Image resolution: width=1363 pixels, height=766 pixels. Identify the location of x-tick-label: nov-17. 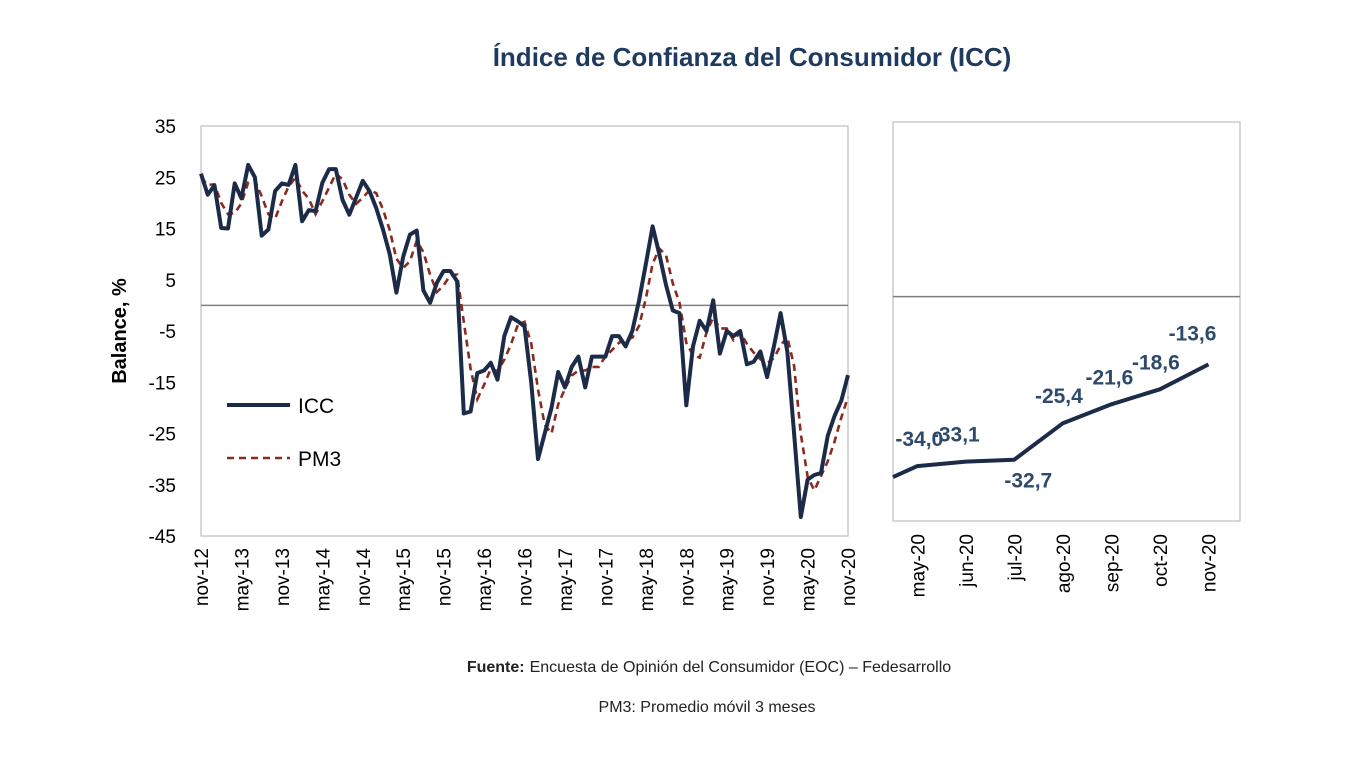
(606, 577).